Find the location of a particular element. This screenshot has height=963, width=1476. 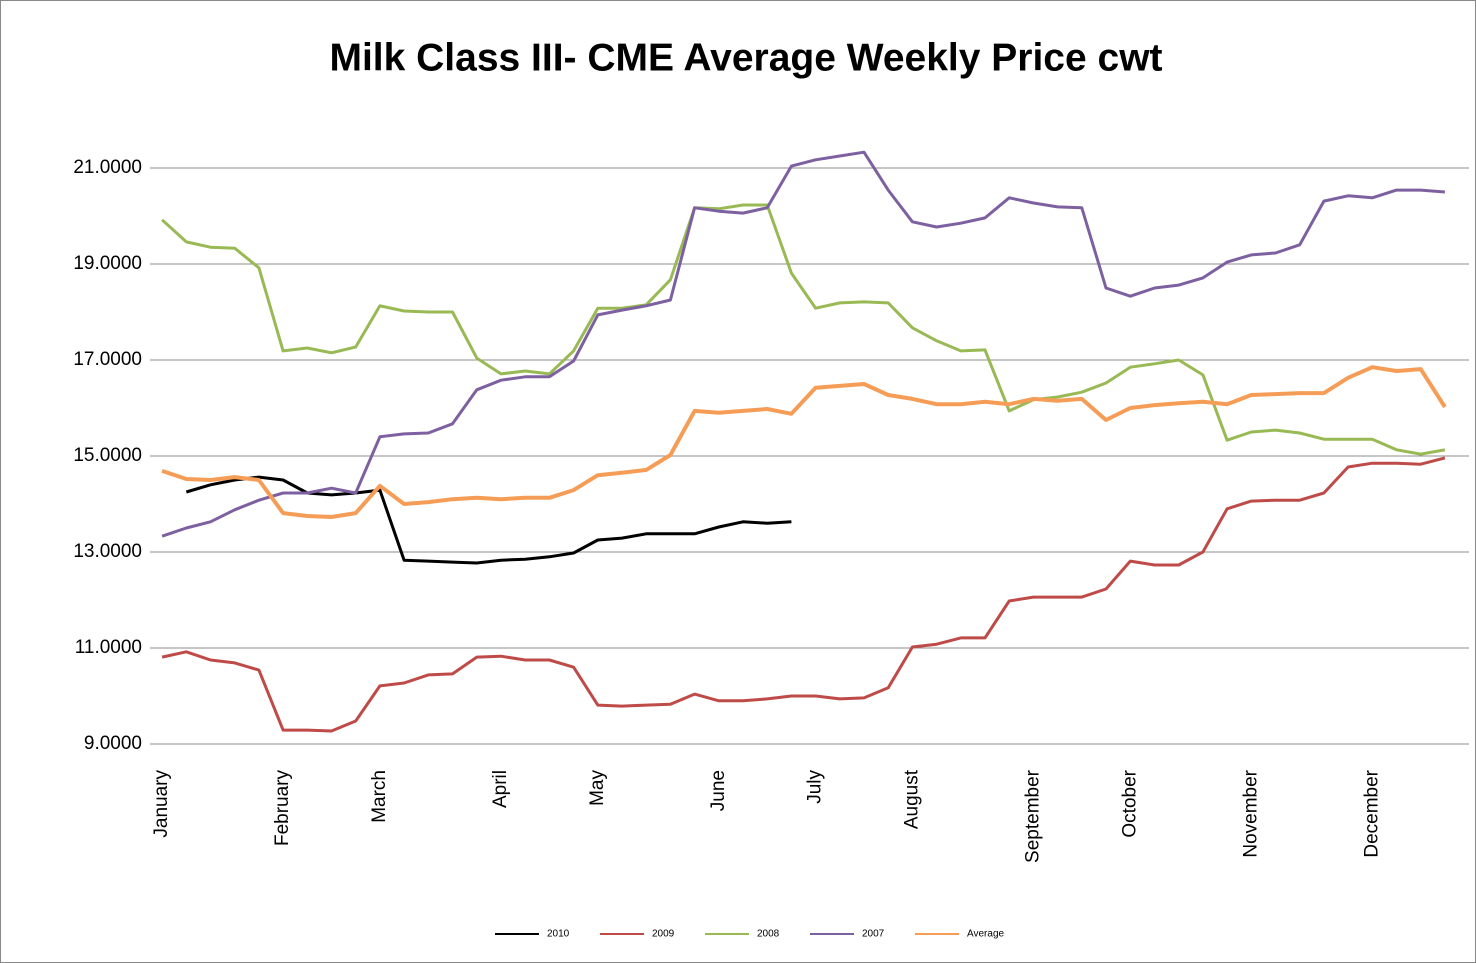

x-tick-label: March is located at coordinates (379, 796).